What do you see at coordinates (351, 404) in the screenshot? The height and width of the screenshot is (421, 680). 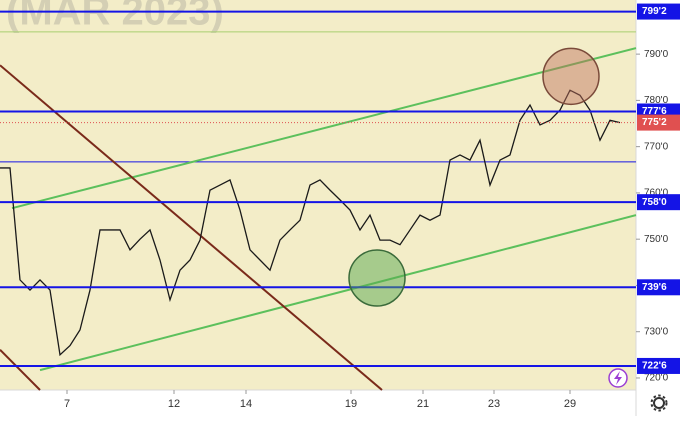 I see `x-tick-label: 19` at bounding box center [351, 404].